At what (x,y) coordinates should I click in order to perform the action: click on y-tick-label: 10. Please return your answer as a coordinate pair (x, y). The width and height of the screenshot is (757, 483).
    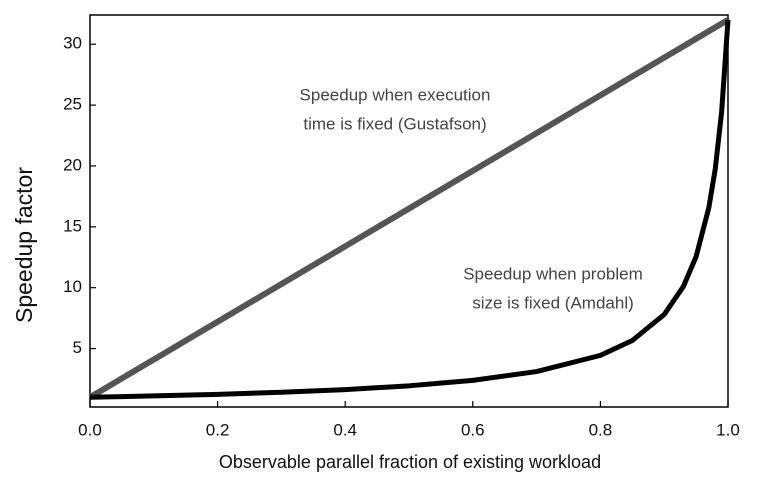
    Looking at the image, I should click on (72, 286).